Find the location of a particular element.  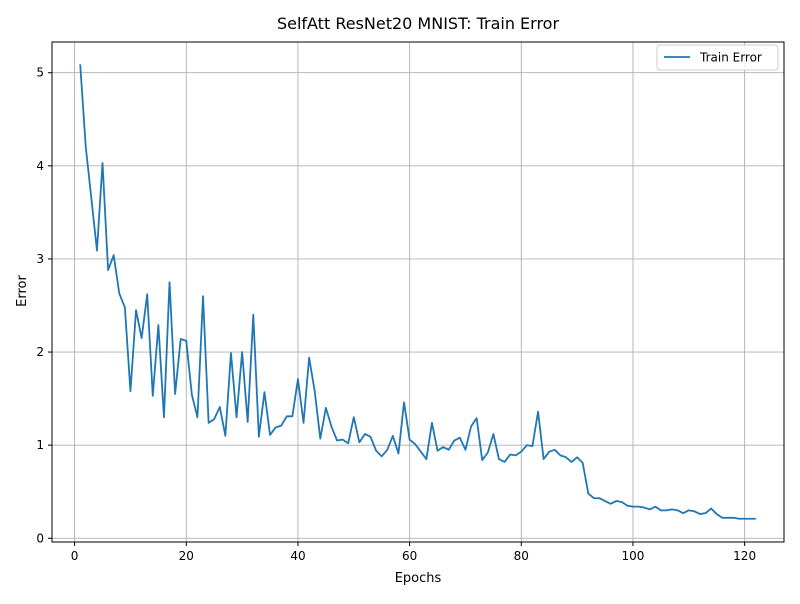

y-tick-label: 5 is located at coordinates (40, 73).